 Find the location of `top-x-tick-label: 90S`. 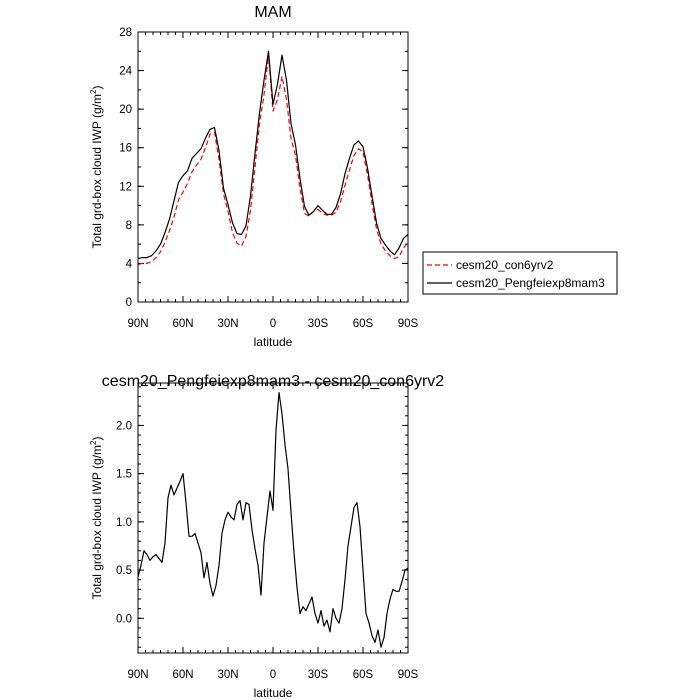

top-x-tick-label: 90S is located at coordinates (408, 324).